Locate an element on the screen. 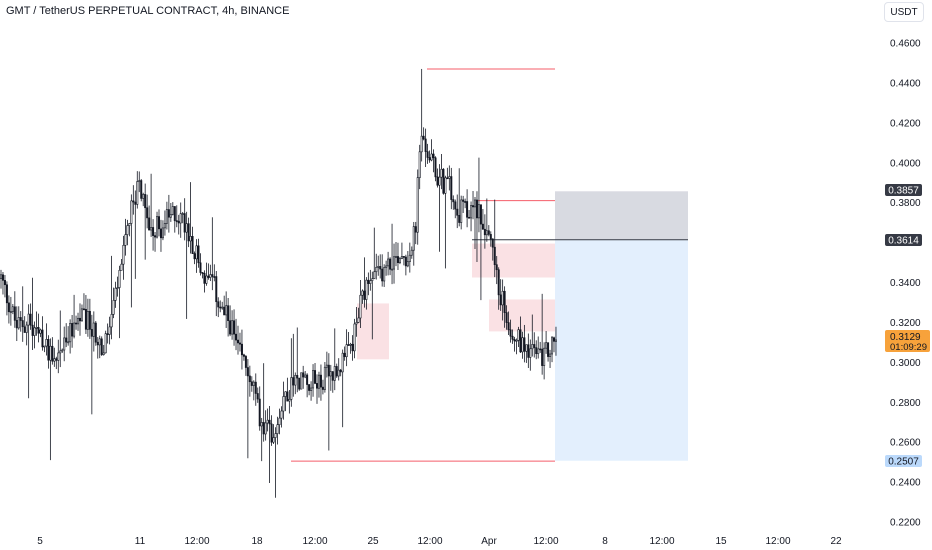 Image resolution: width=932 pixels, height=550 pixels. badge-last-price is located at coordinates (907, 341).